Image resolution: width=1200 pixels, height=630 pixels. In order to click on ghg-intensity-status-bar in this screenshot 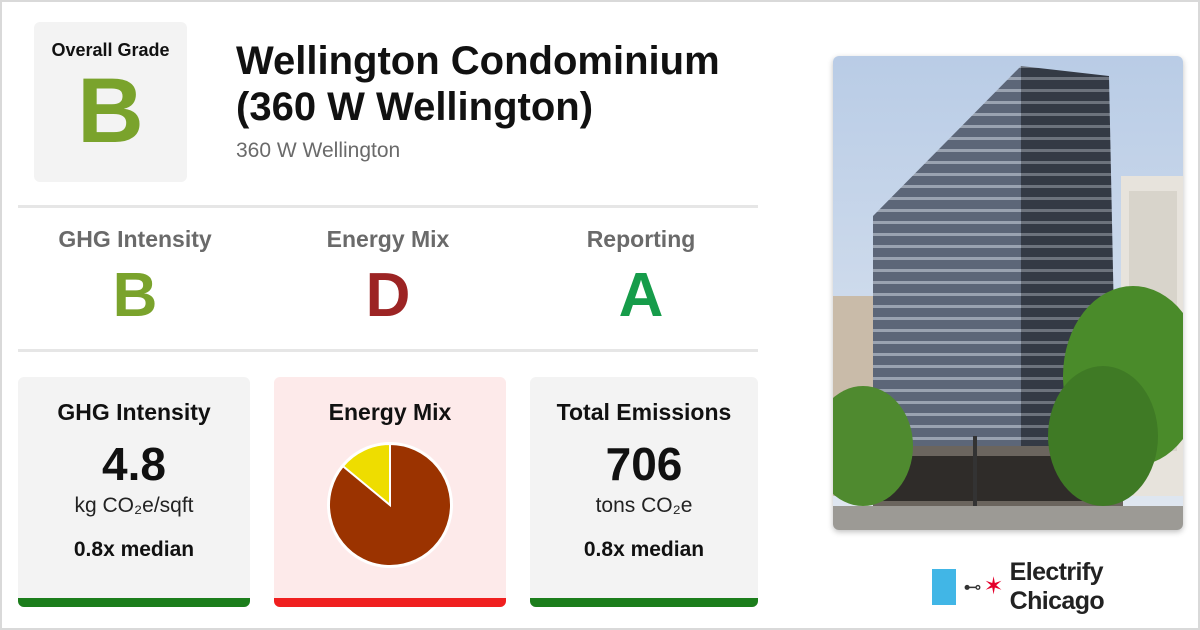, I will do `click(134, 602)`.